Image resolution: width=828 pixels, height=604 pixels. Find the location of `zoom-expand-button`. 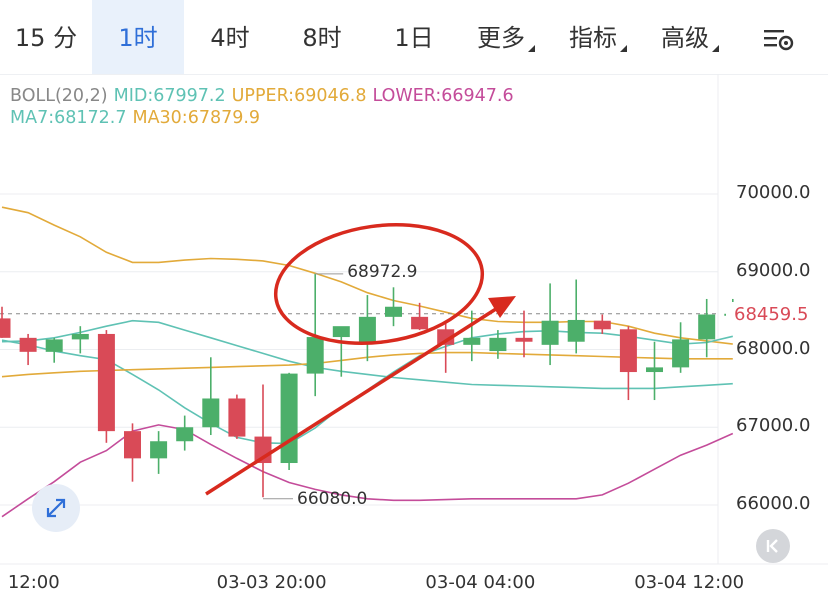

zoom-expand-button is located at coordinates (56, 508).